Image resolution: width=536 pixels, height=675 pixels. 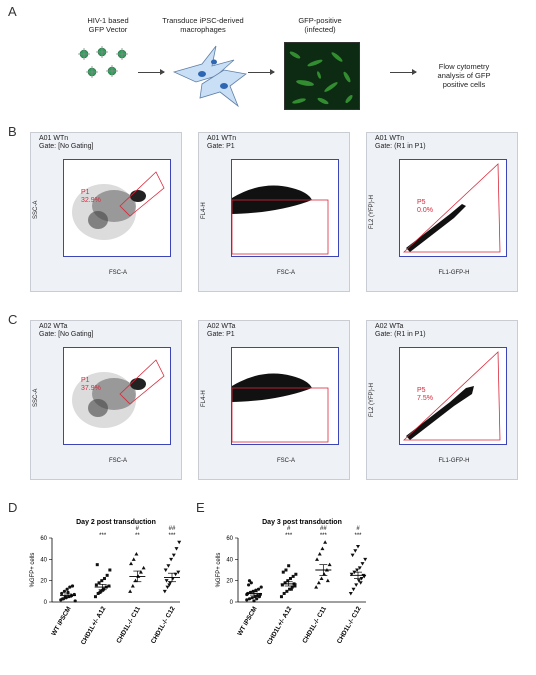 I want to click on significance-star: **, so click(x=137, y=536).